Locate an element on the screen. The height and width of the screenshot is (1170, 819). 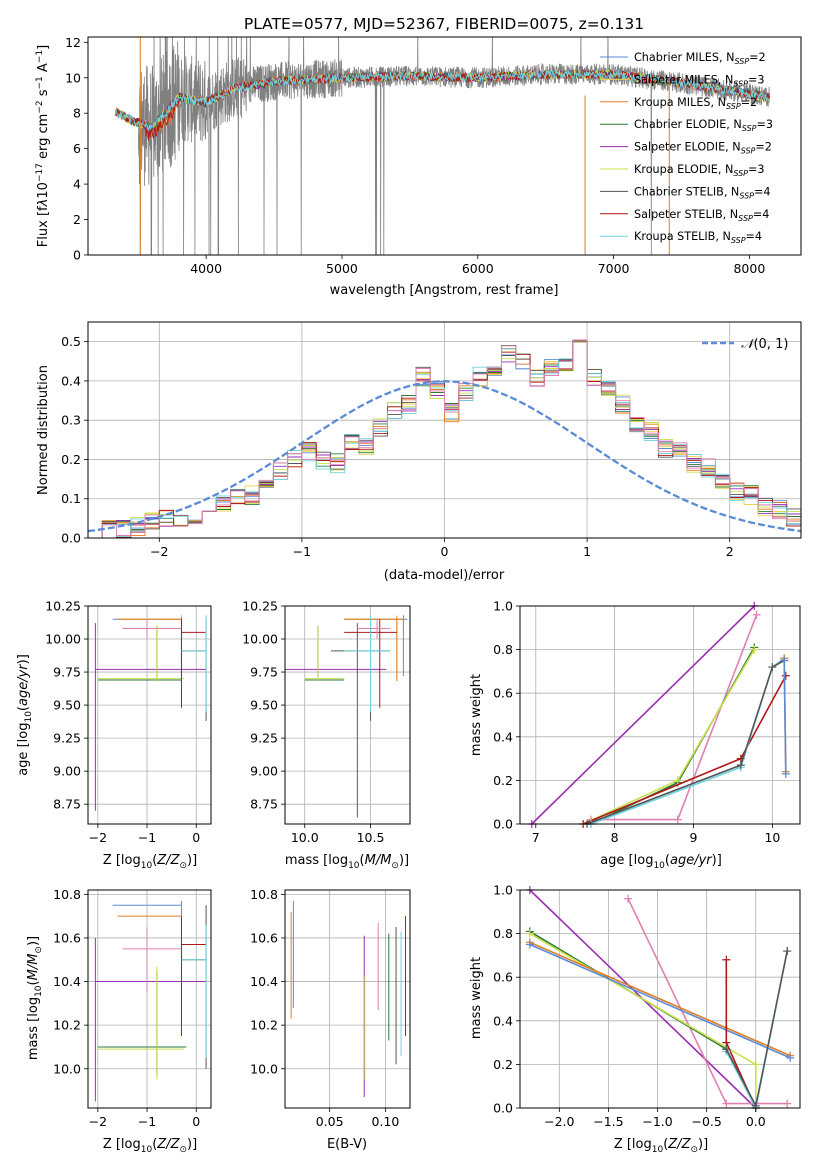
y-tick-label: 4 is located at coordinates (77, 184).